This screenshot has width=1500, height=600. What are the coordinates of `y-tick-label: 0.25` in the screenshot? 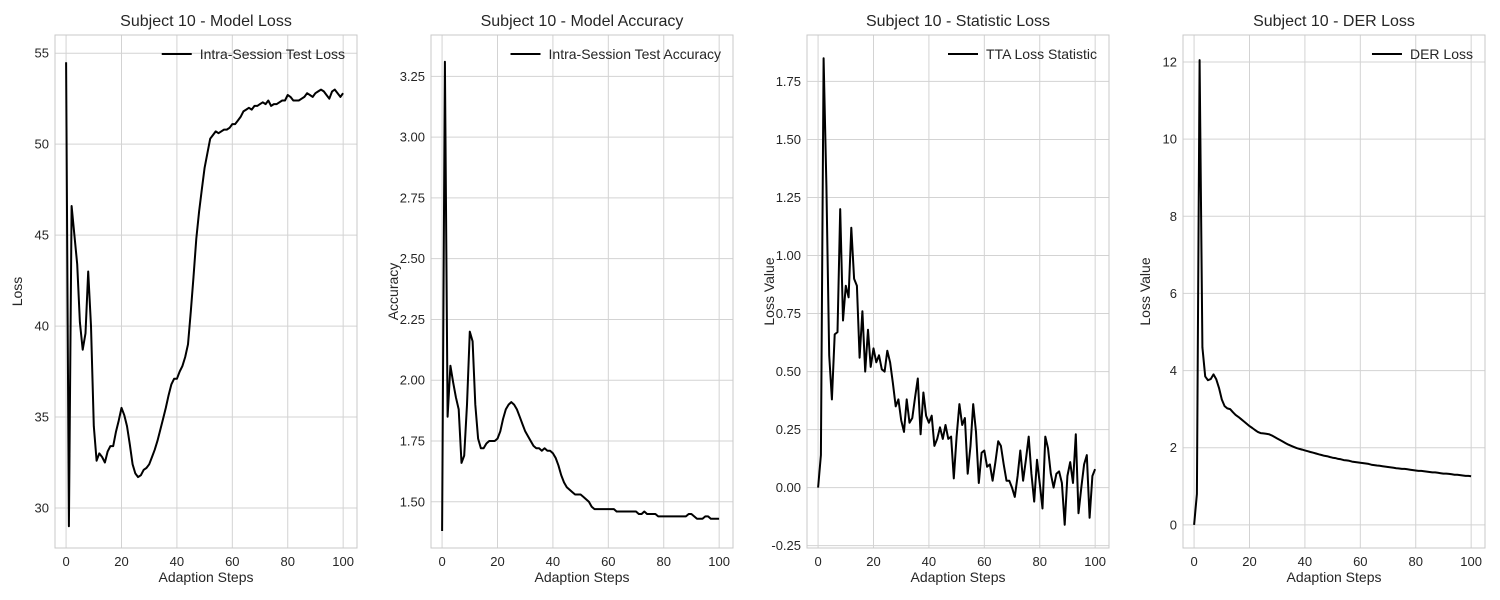 It's located at (788, 429).